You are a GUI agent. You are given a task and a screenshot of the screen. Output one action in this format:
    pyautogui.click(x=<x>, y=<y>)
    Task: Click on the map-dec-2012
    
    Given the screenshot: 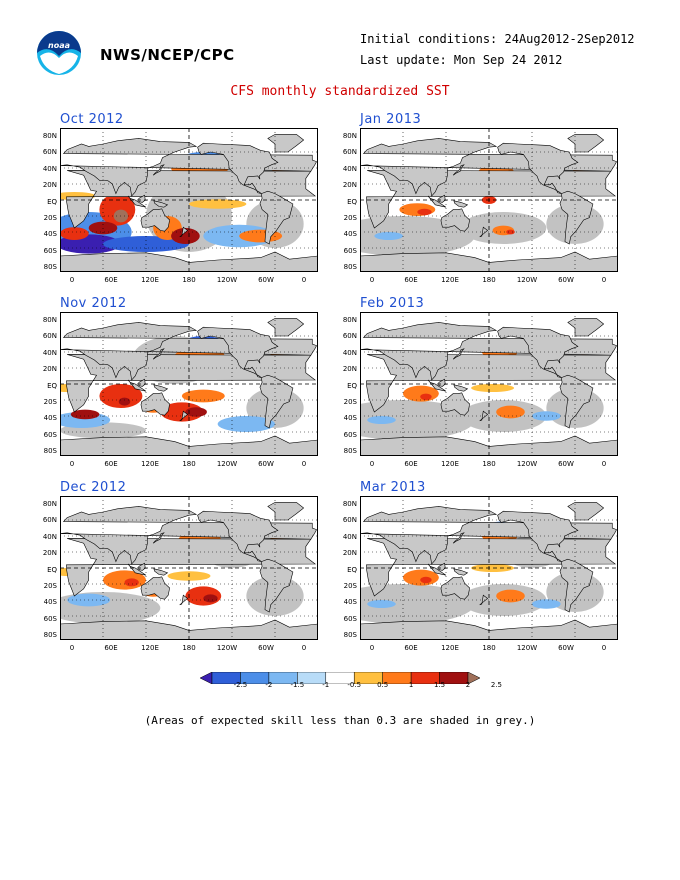 What is the action you would take?
    pyautogui.click(x=189, y=568)
    